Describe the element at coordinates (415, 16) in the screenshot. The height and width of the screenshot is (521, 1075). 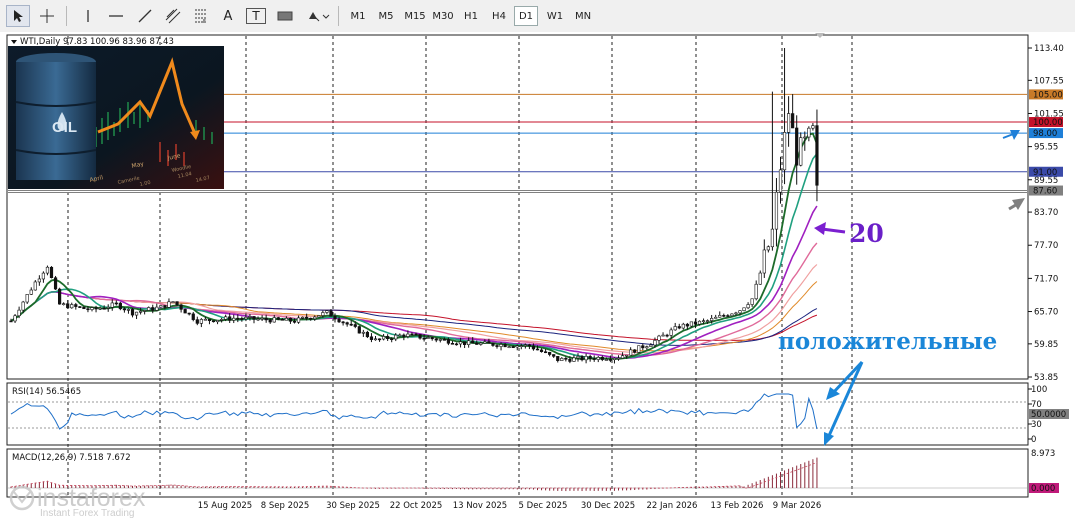
I see `timeframe-m15: M15` at that location.